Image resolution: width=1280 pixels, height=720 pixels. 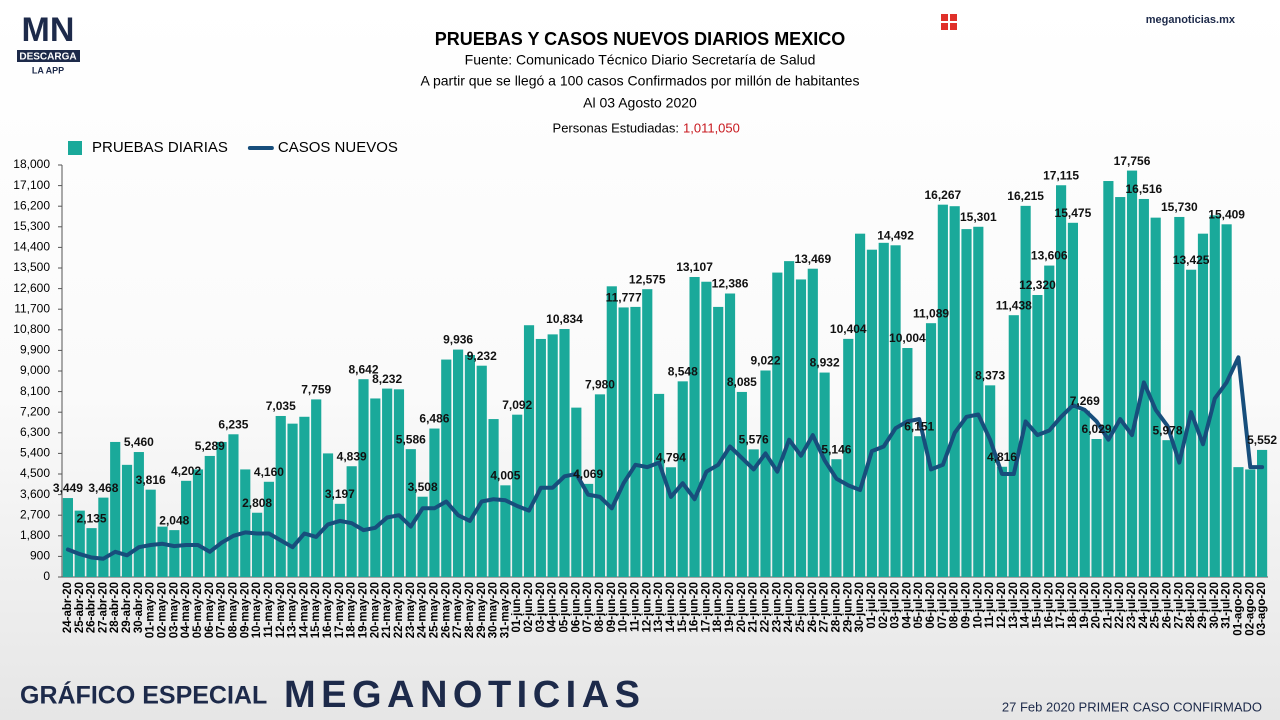 What do you see at coordinates (1191, 20) in the screenshot?
I see `site: meganoticias.mx` at bounding box center [1191, 20].